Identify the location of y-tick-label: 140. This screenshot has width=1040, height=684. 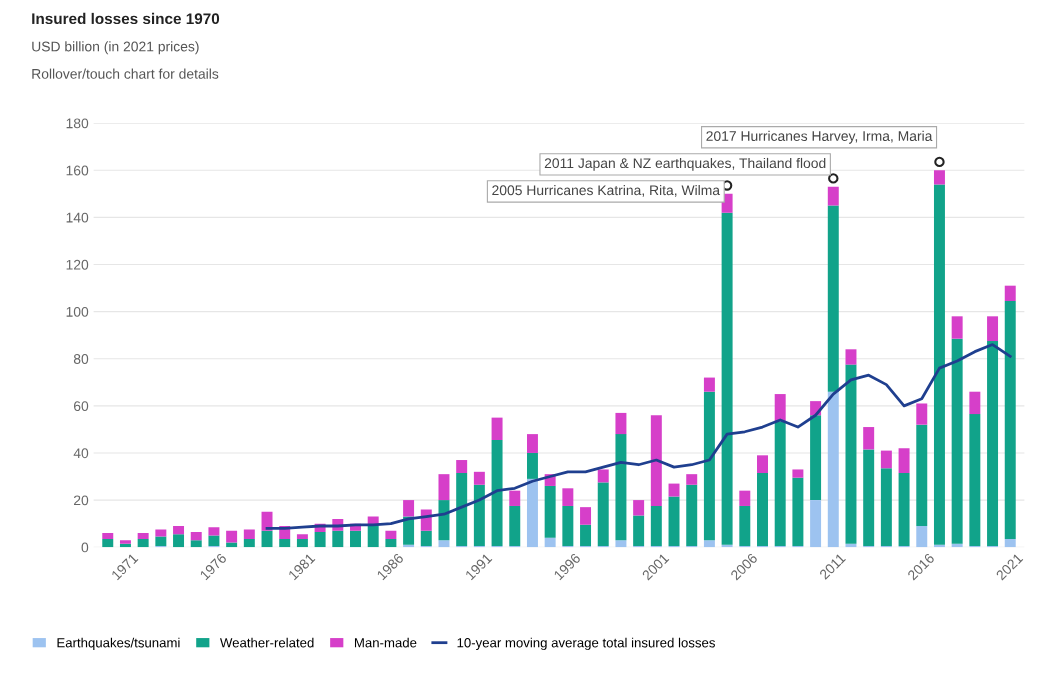
(77, 217).